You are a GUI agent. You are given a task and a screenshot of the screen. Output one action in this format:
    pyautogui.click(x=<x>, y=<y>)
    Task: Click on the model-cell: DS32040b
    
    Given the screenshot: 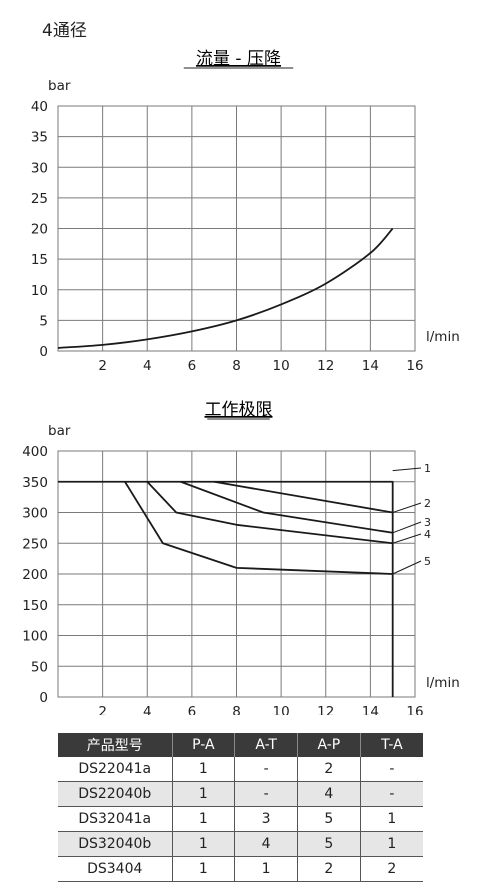 What is the action you would take?
    pyautogui.click(x=115, y=844)
    